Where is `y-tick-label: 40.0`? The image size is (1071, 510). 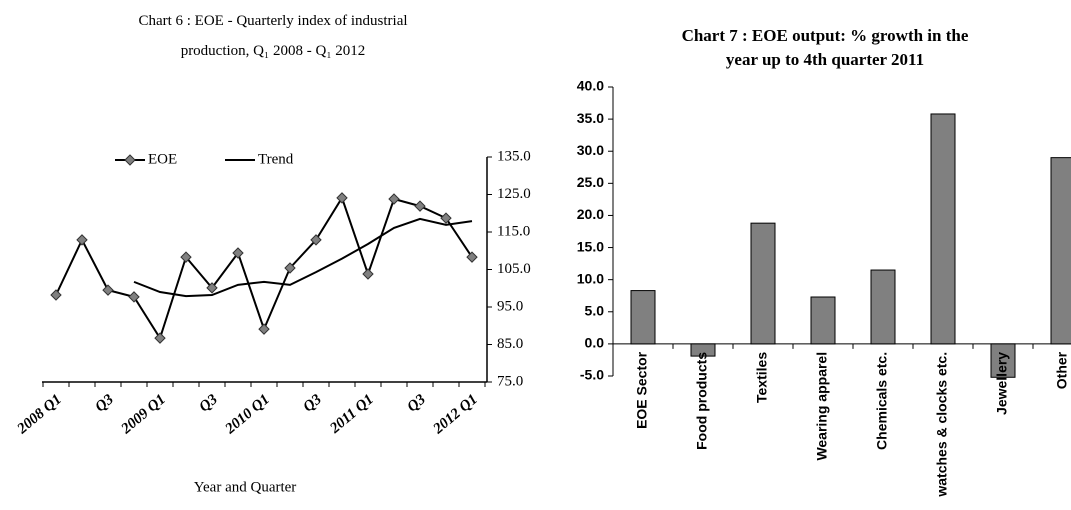 y-tick-label: 40.0 is located at coordinates (590, 86).